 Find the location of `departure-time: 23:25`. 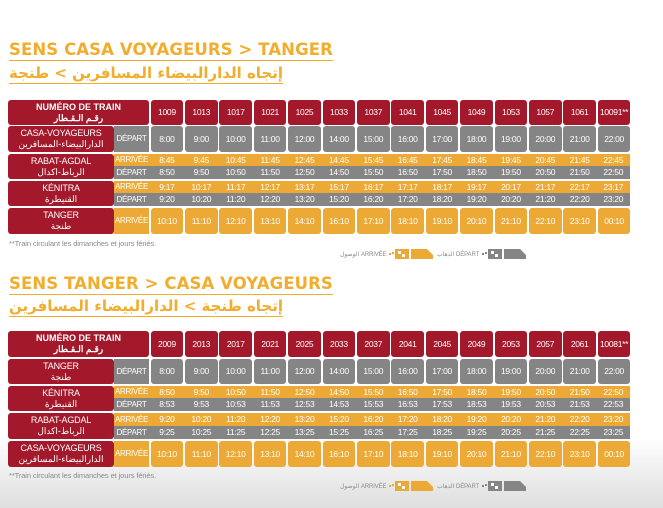

departure-time: 23:25 is located at coordinates (613, 432).